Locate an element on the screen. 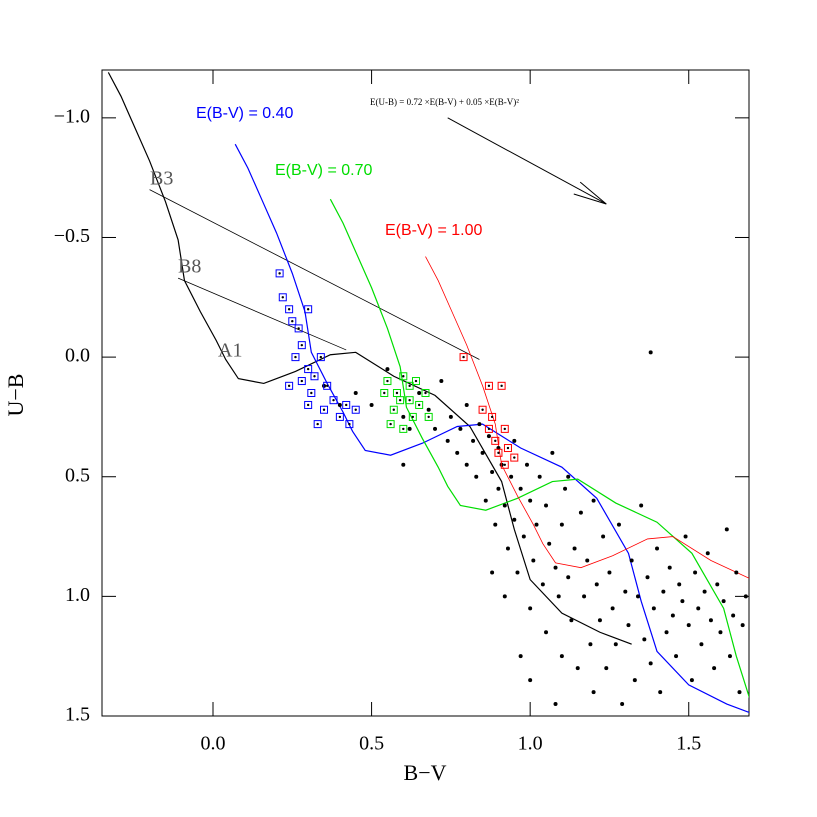 The image size is (817, 817). y-tick-label: −0.5 is located at coordinates (72, 236).